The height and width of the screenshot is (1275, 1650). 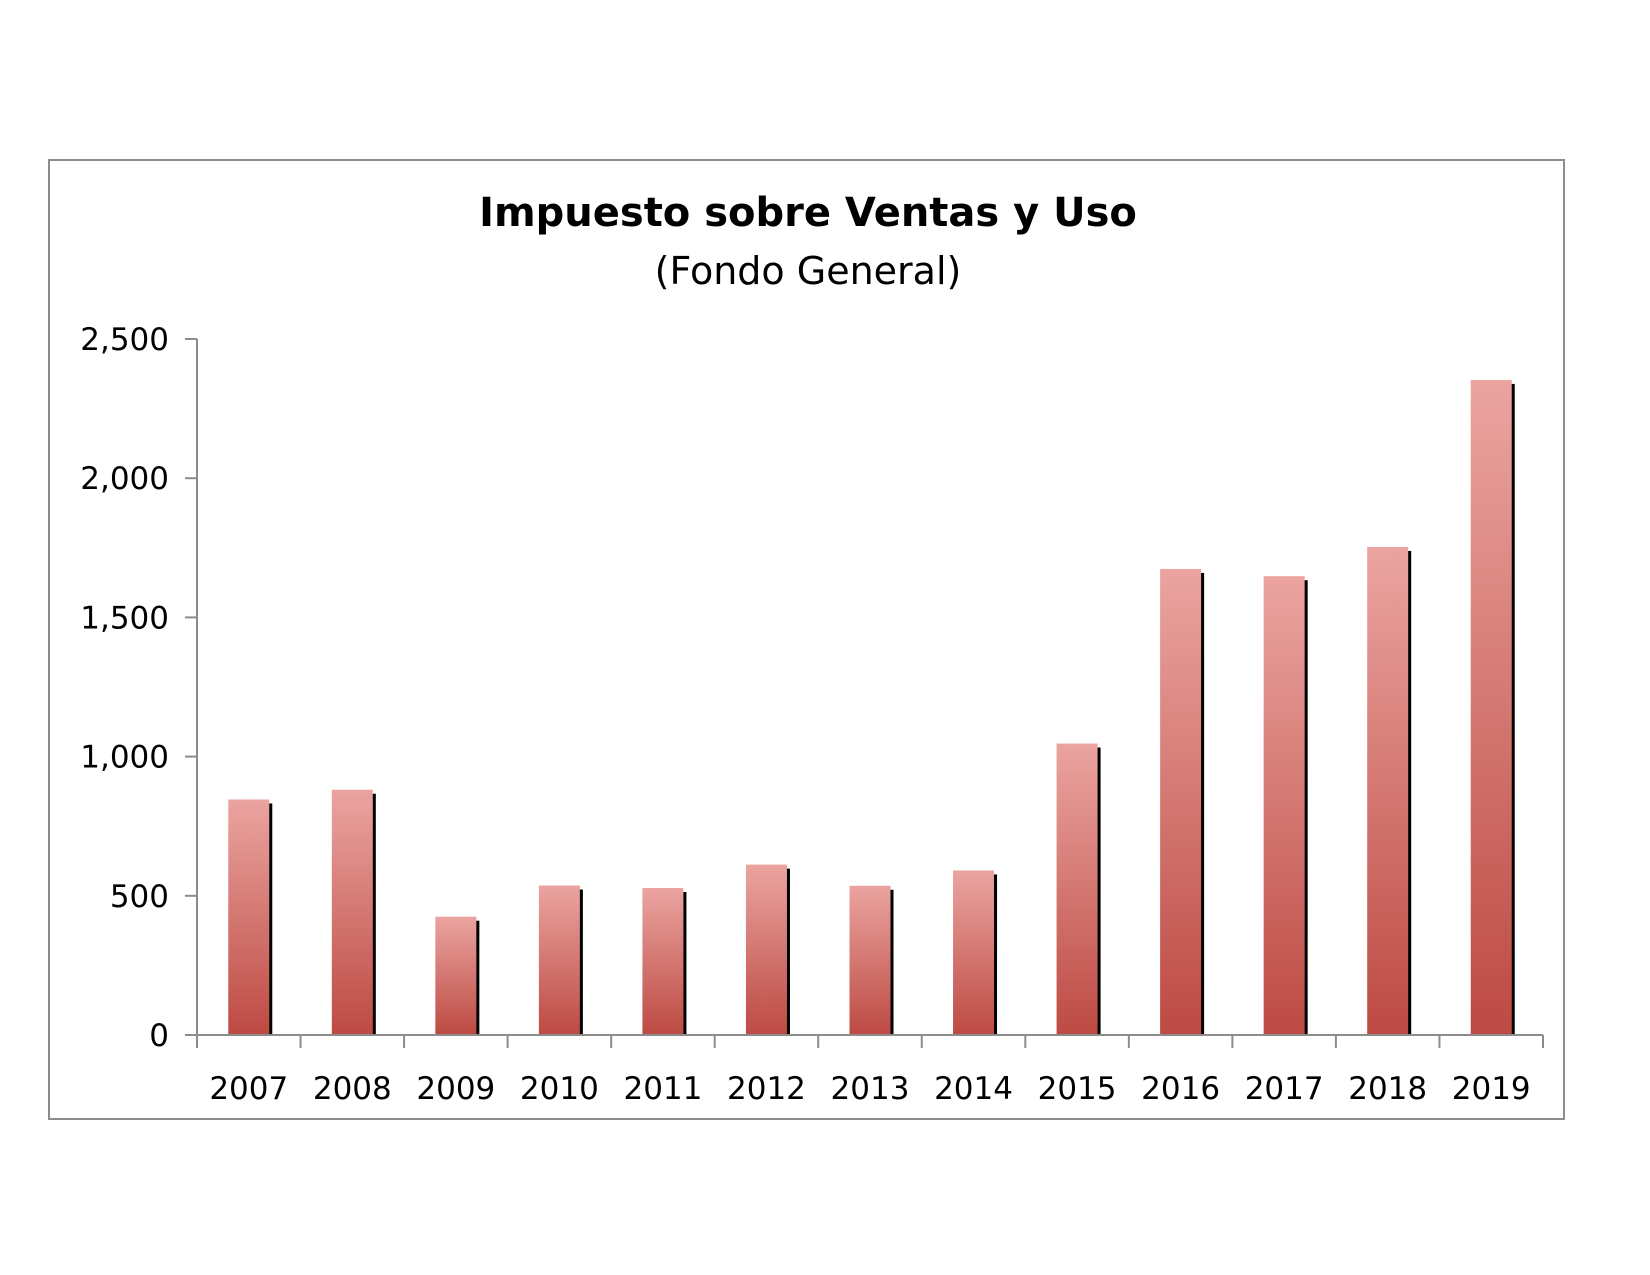 What do you see at coordinates (1388, 790) in the screenshot?
I see `bar-2018` at bounding box center [1388, 790].